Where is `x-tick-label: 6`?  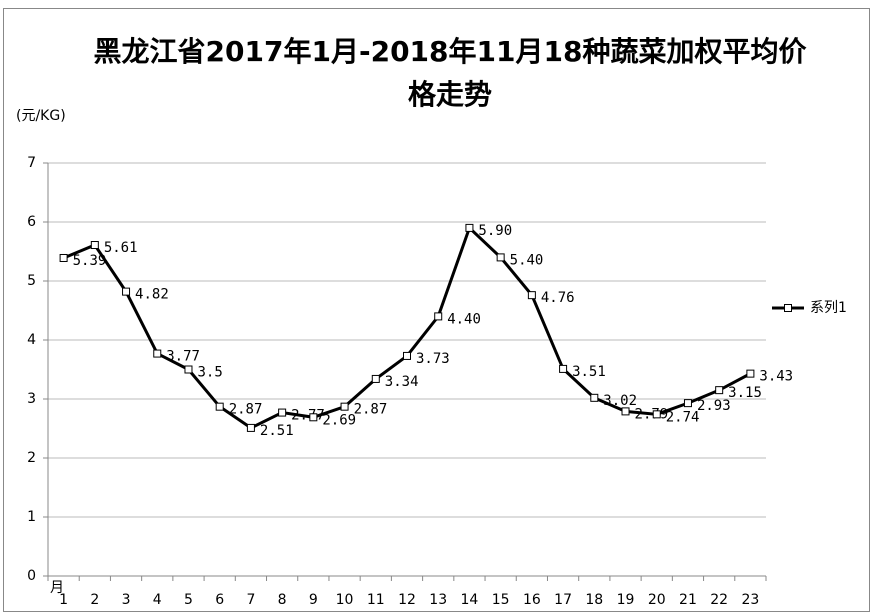
x-tick-label: 6 is located at coordinates (219, 600).